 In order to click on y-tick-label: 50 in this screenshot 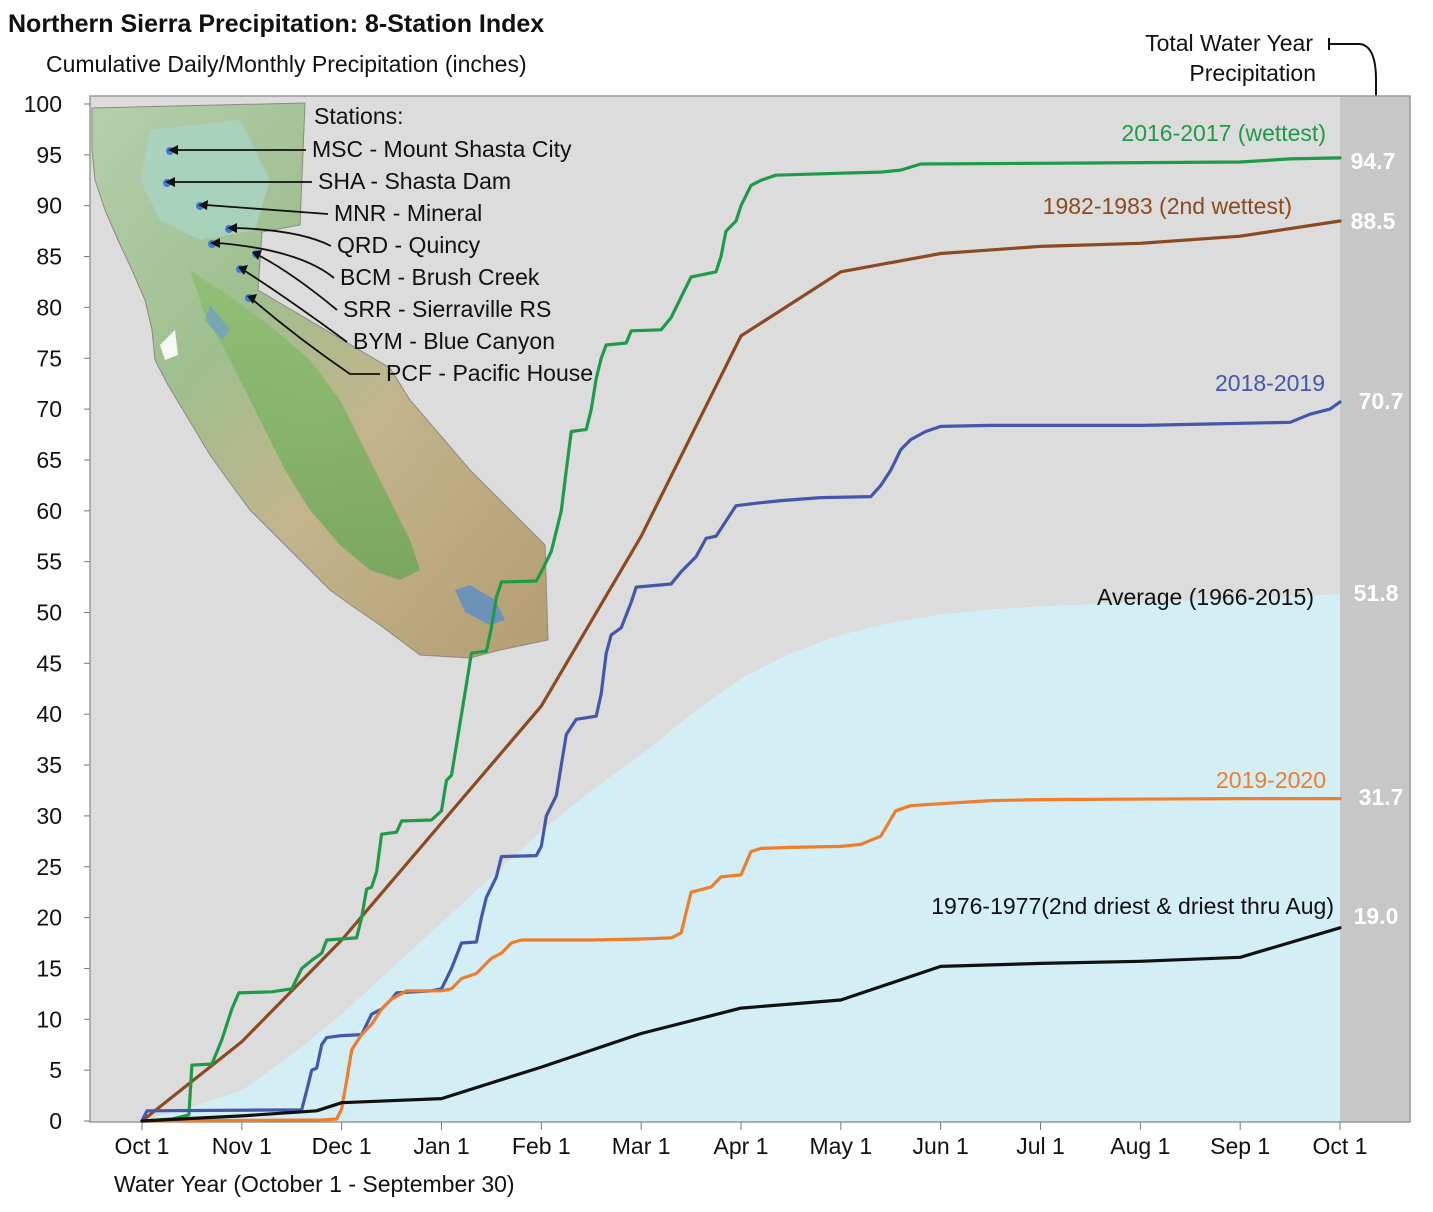, I will do `click(49, 613)`.